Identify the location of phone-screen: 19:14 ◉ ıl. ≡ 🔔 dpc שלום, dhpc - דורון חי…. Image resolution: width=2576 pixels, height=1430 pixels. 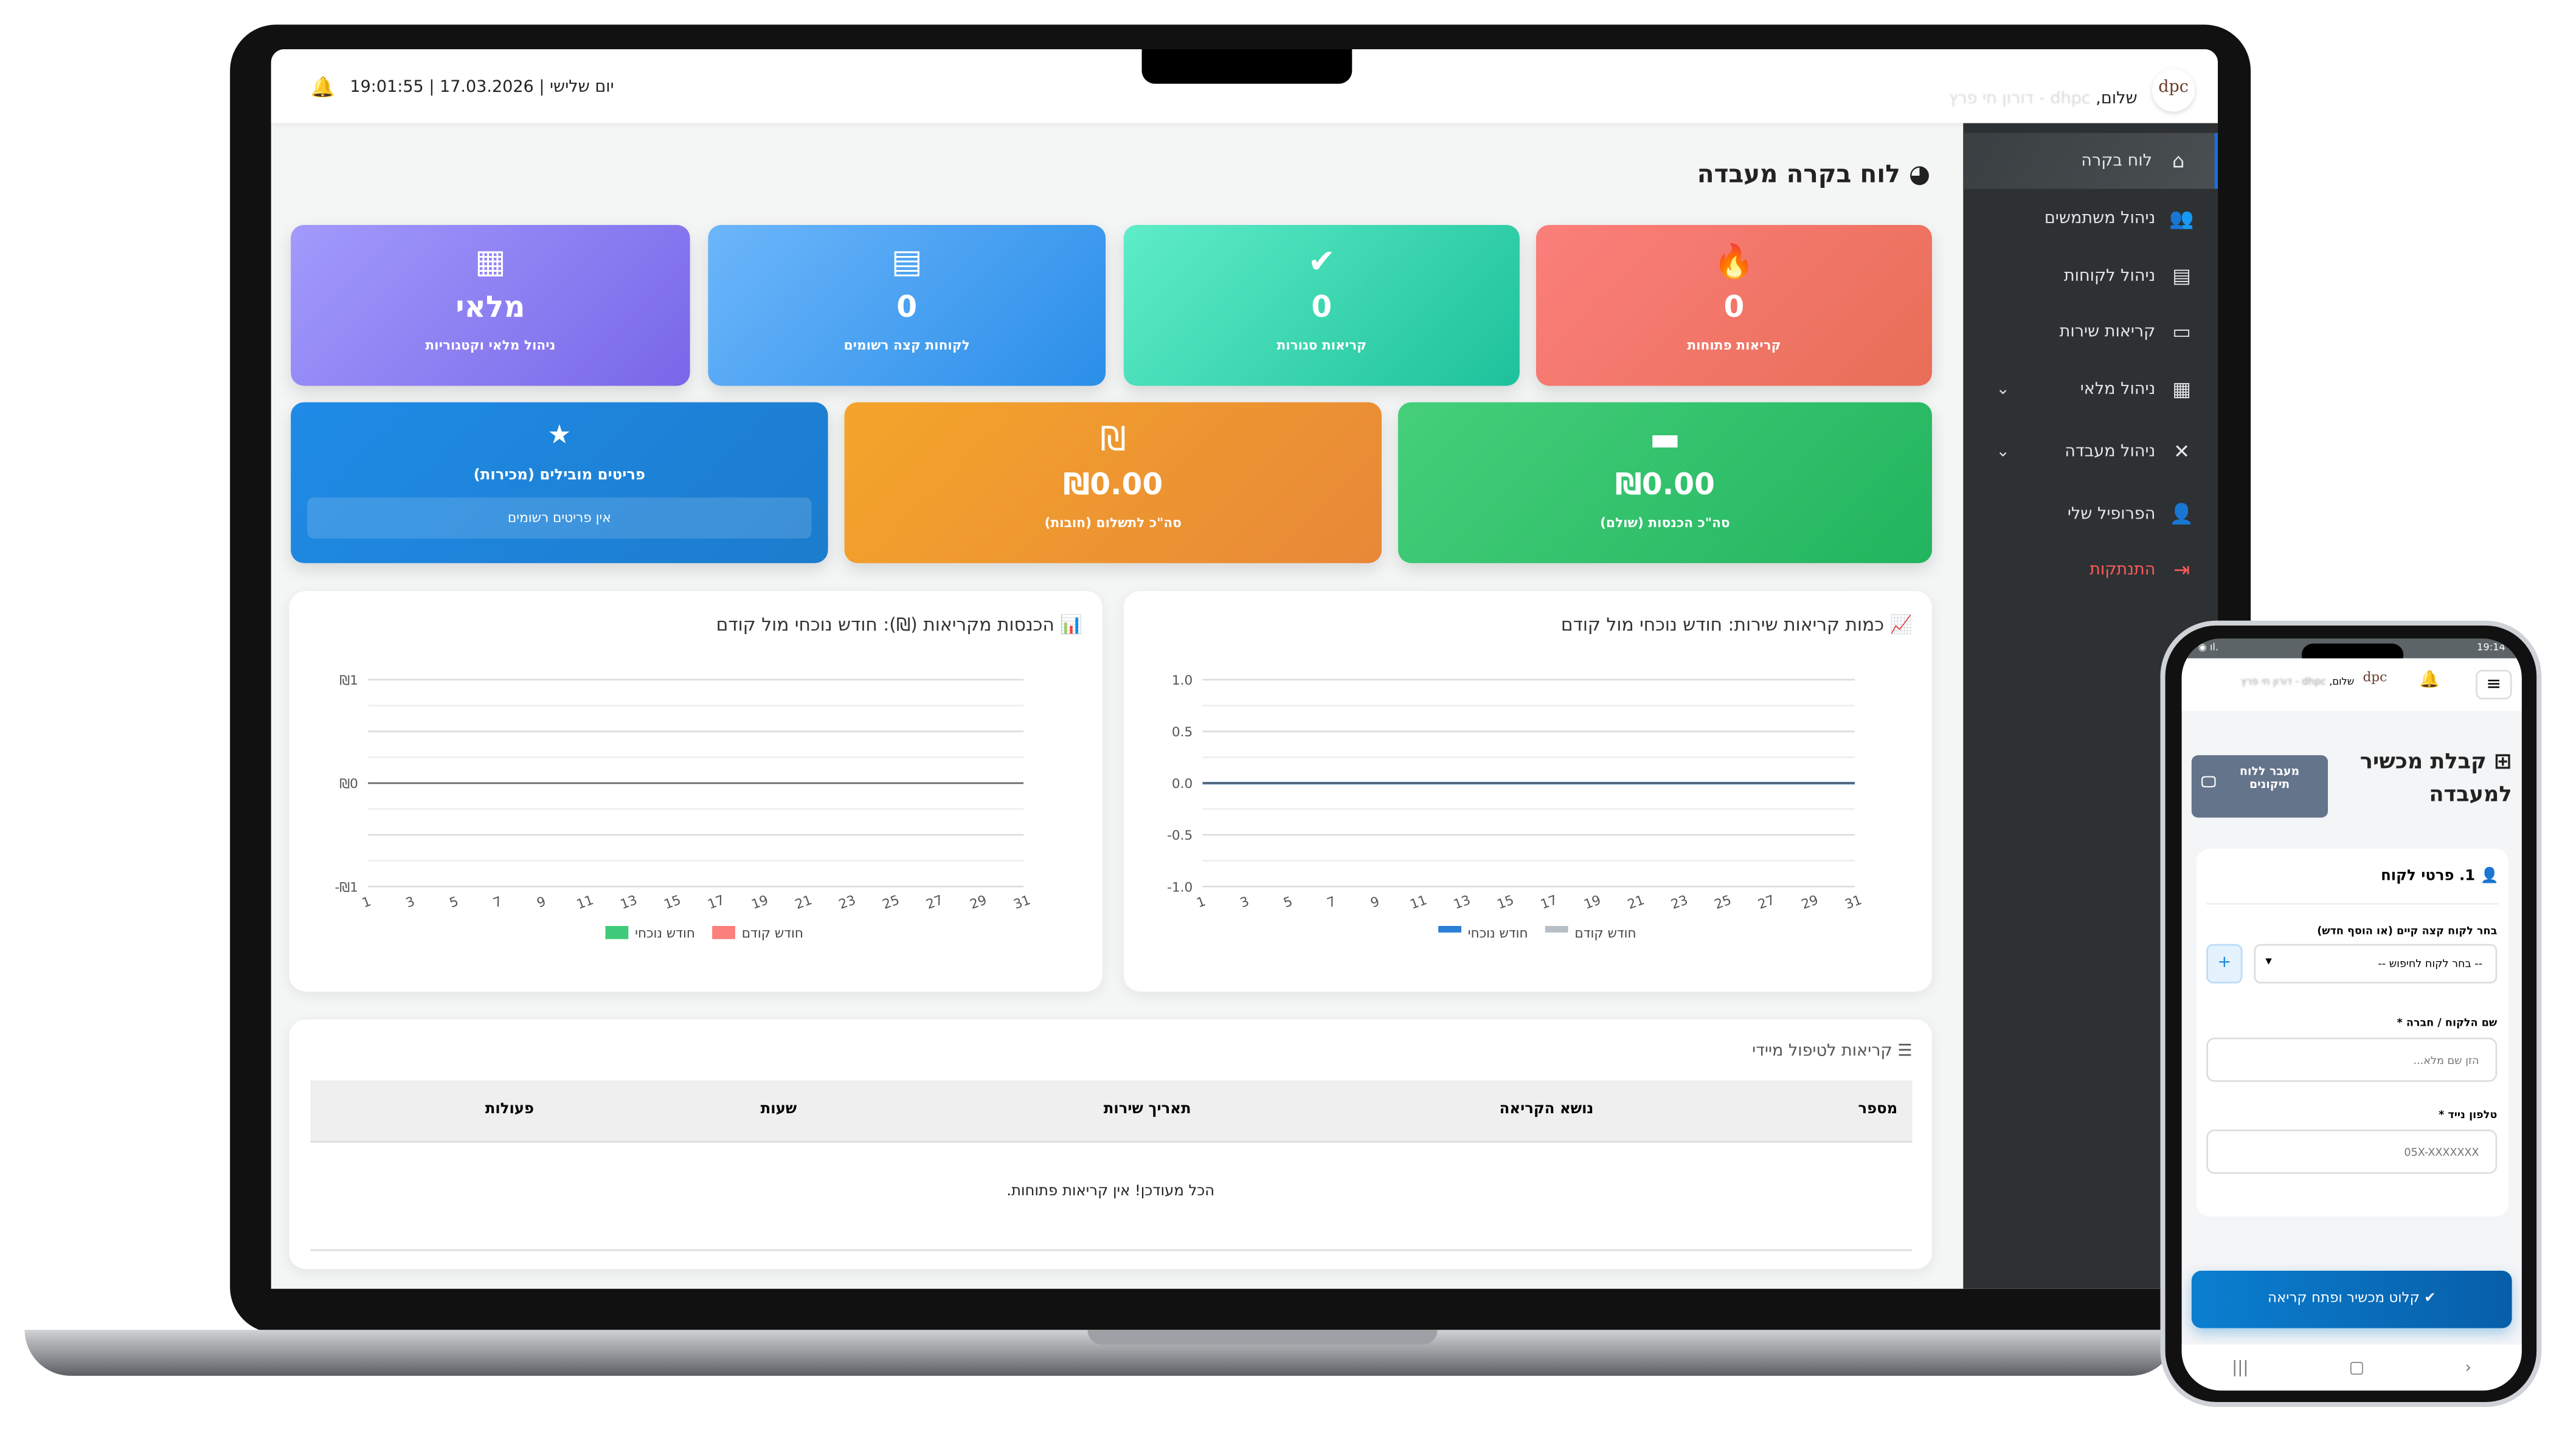
(2351, 1014).